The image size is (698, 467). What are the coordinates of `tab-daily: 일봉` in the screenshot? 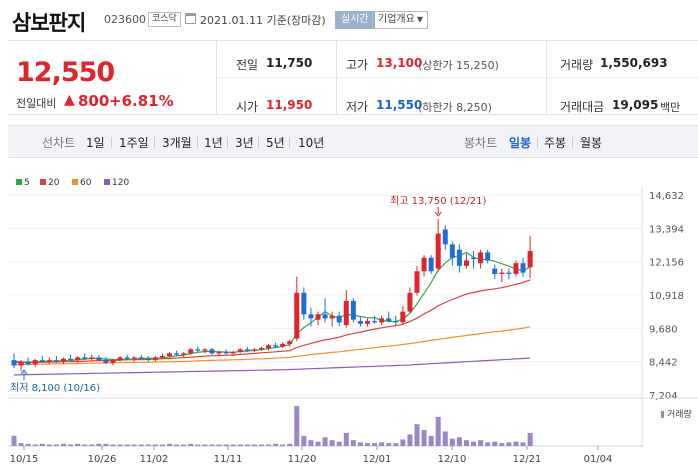 It's located at (520, 143).